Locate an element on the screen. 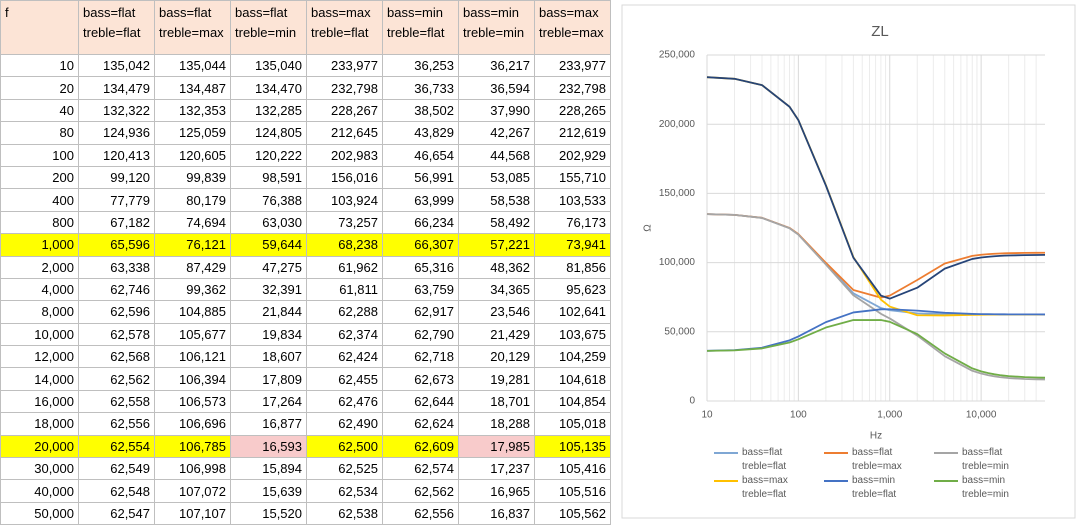 The image size is (1080, 525). value-cell: 98,591 is located at coordinates (268, 177).